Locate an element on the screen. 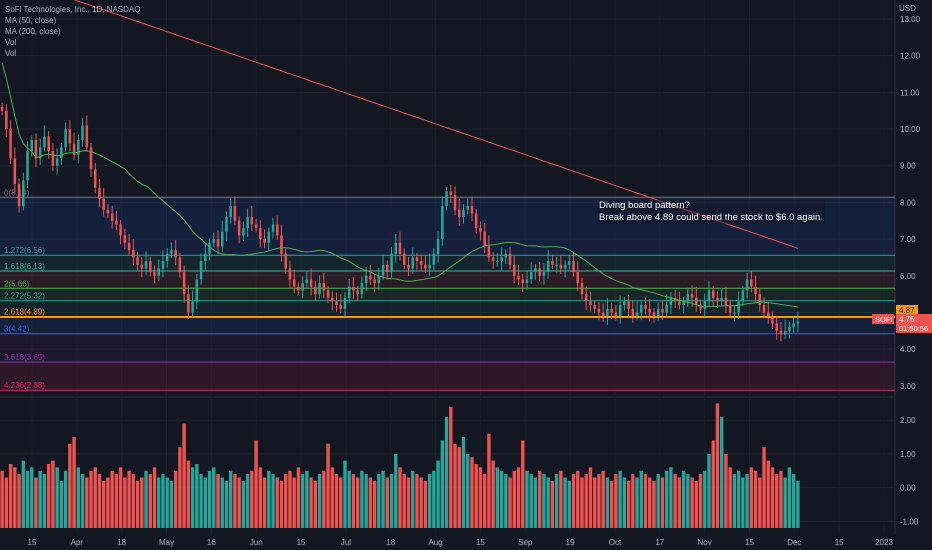 The height and width of the screenshot is (550, 932). ticker-badge is located at coordinates (883, 319).